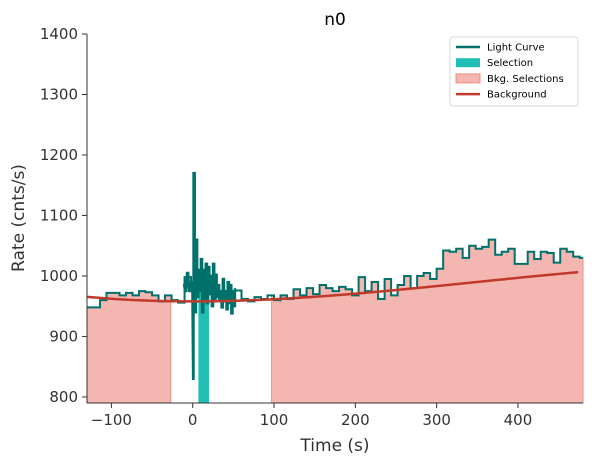  I want to click on y-tick-label: 900, so click(63, 336).